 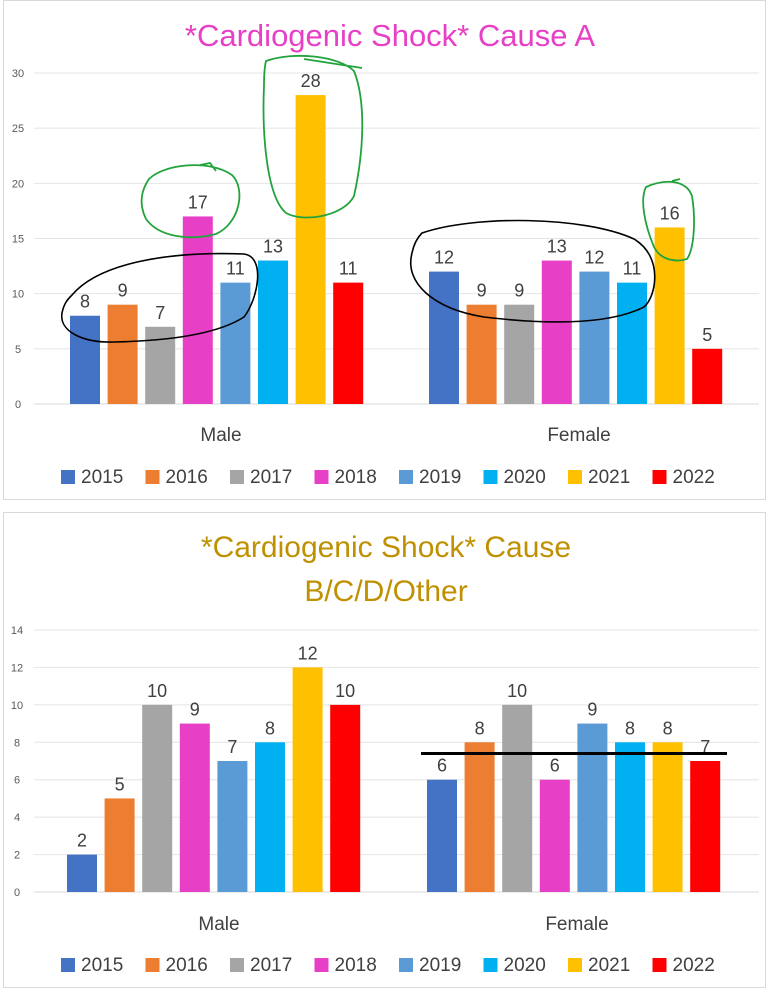 What do you see at coordinates (18, 240) in the screenshot?
I see `y-tick-label: 15` at bounding box center [18, 240].